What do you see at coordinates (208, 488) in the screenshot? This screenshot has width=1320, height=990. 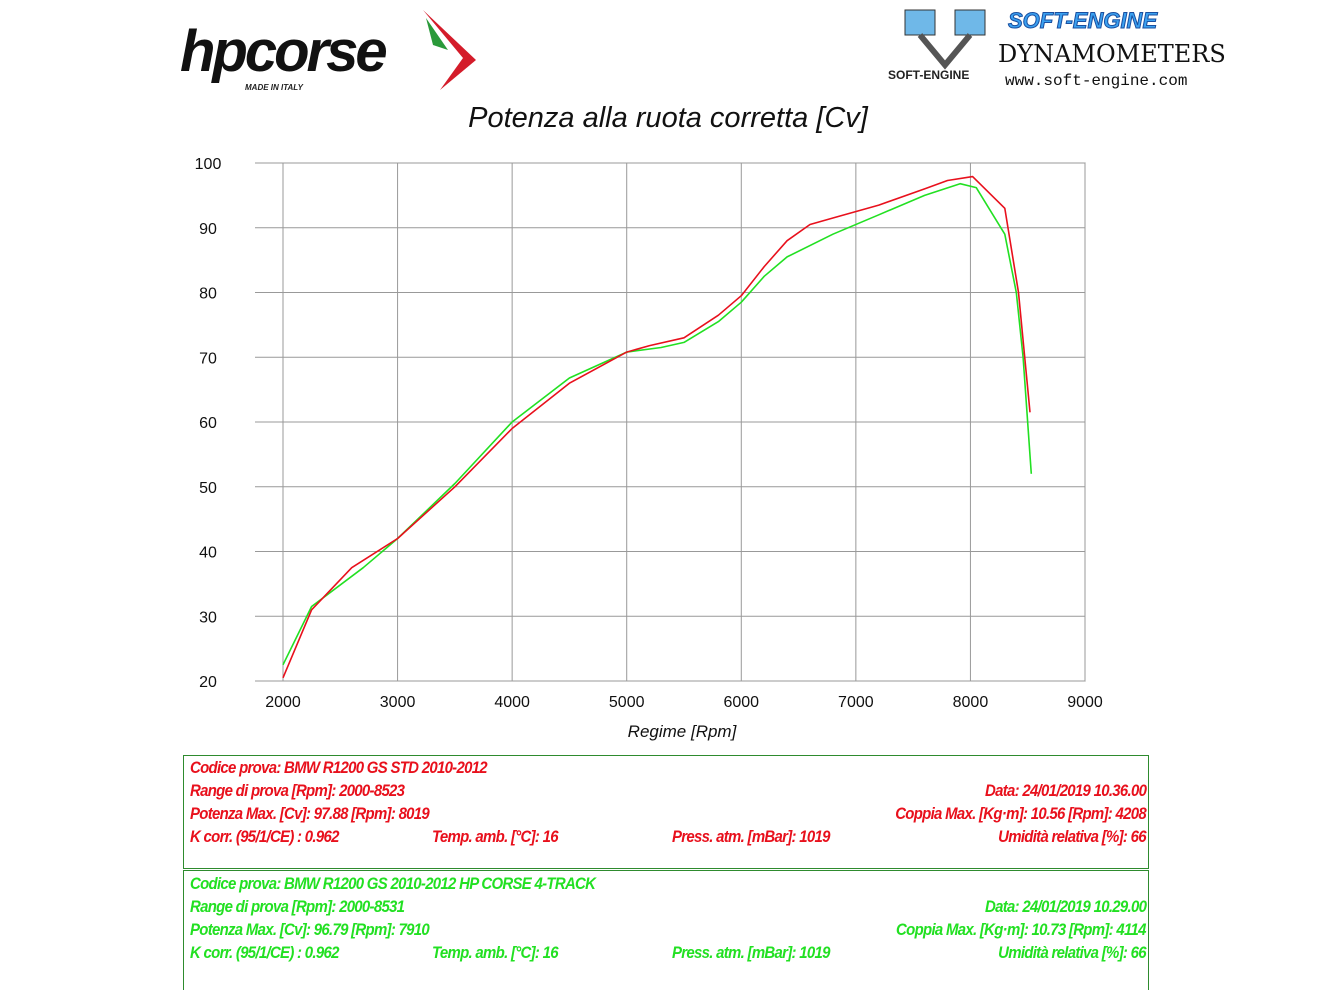 I see `y-tick-label: 50` at bounding box center [208, 488].